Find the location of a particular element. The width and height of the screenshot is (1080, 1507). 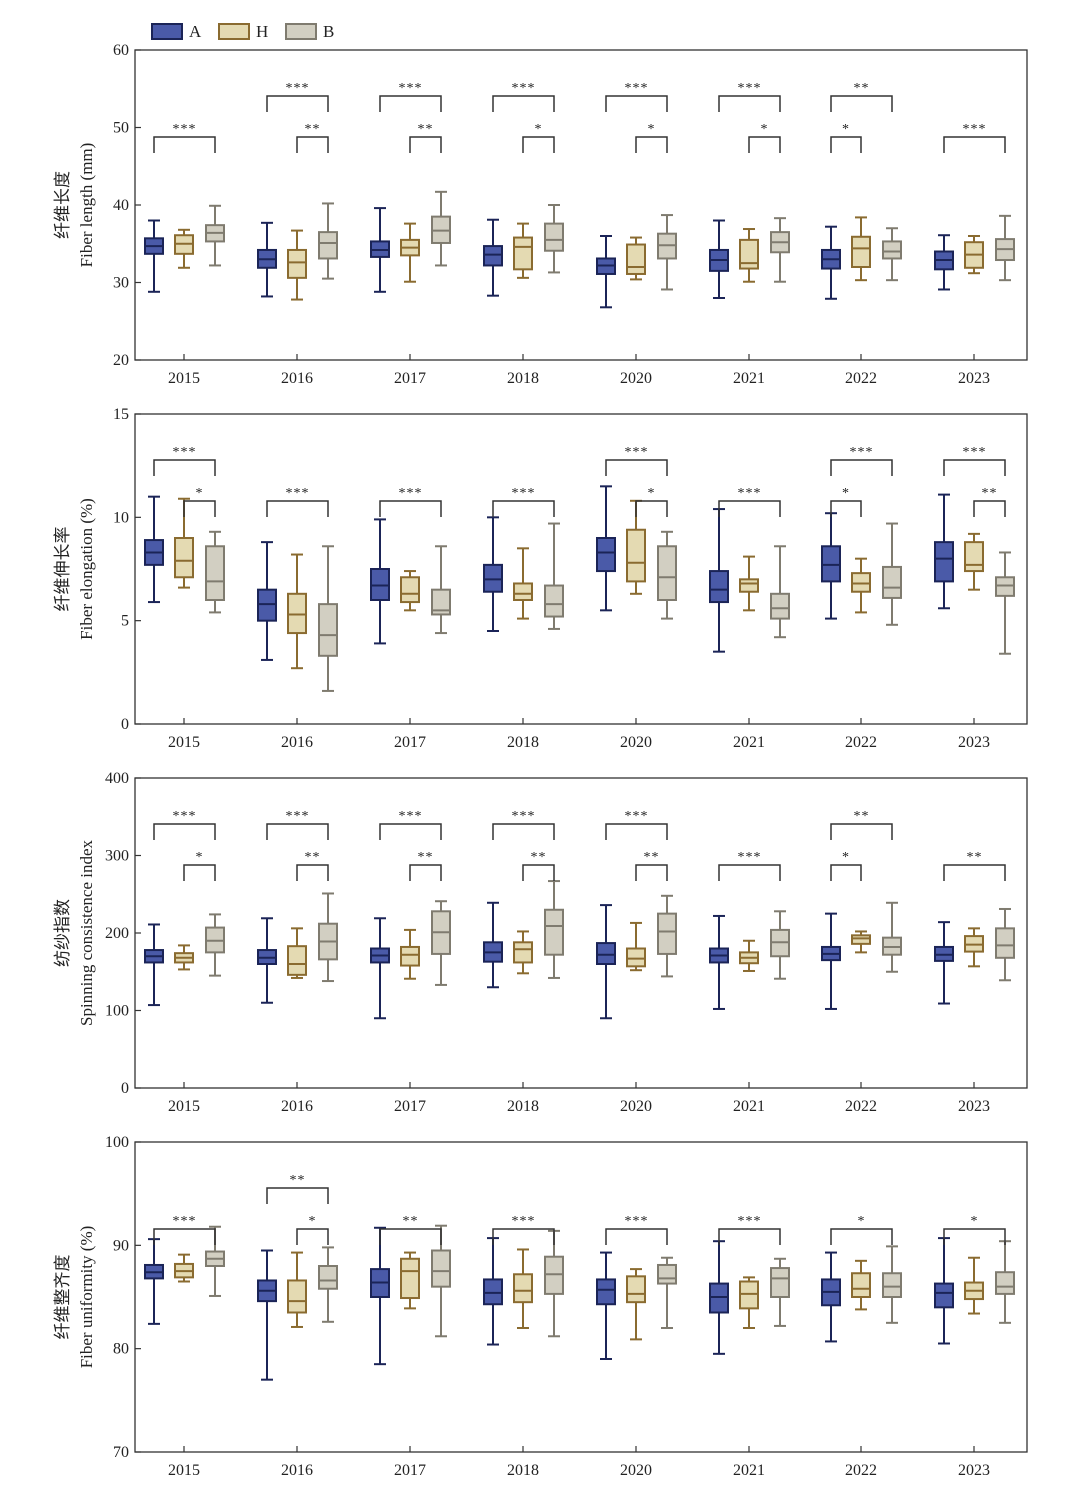

box-h-2016 is located at coordinates (297, 1289).